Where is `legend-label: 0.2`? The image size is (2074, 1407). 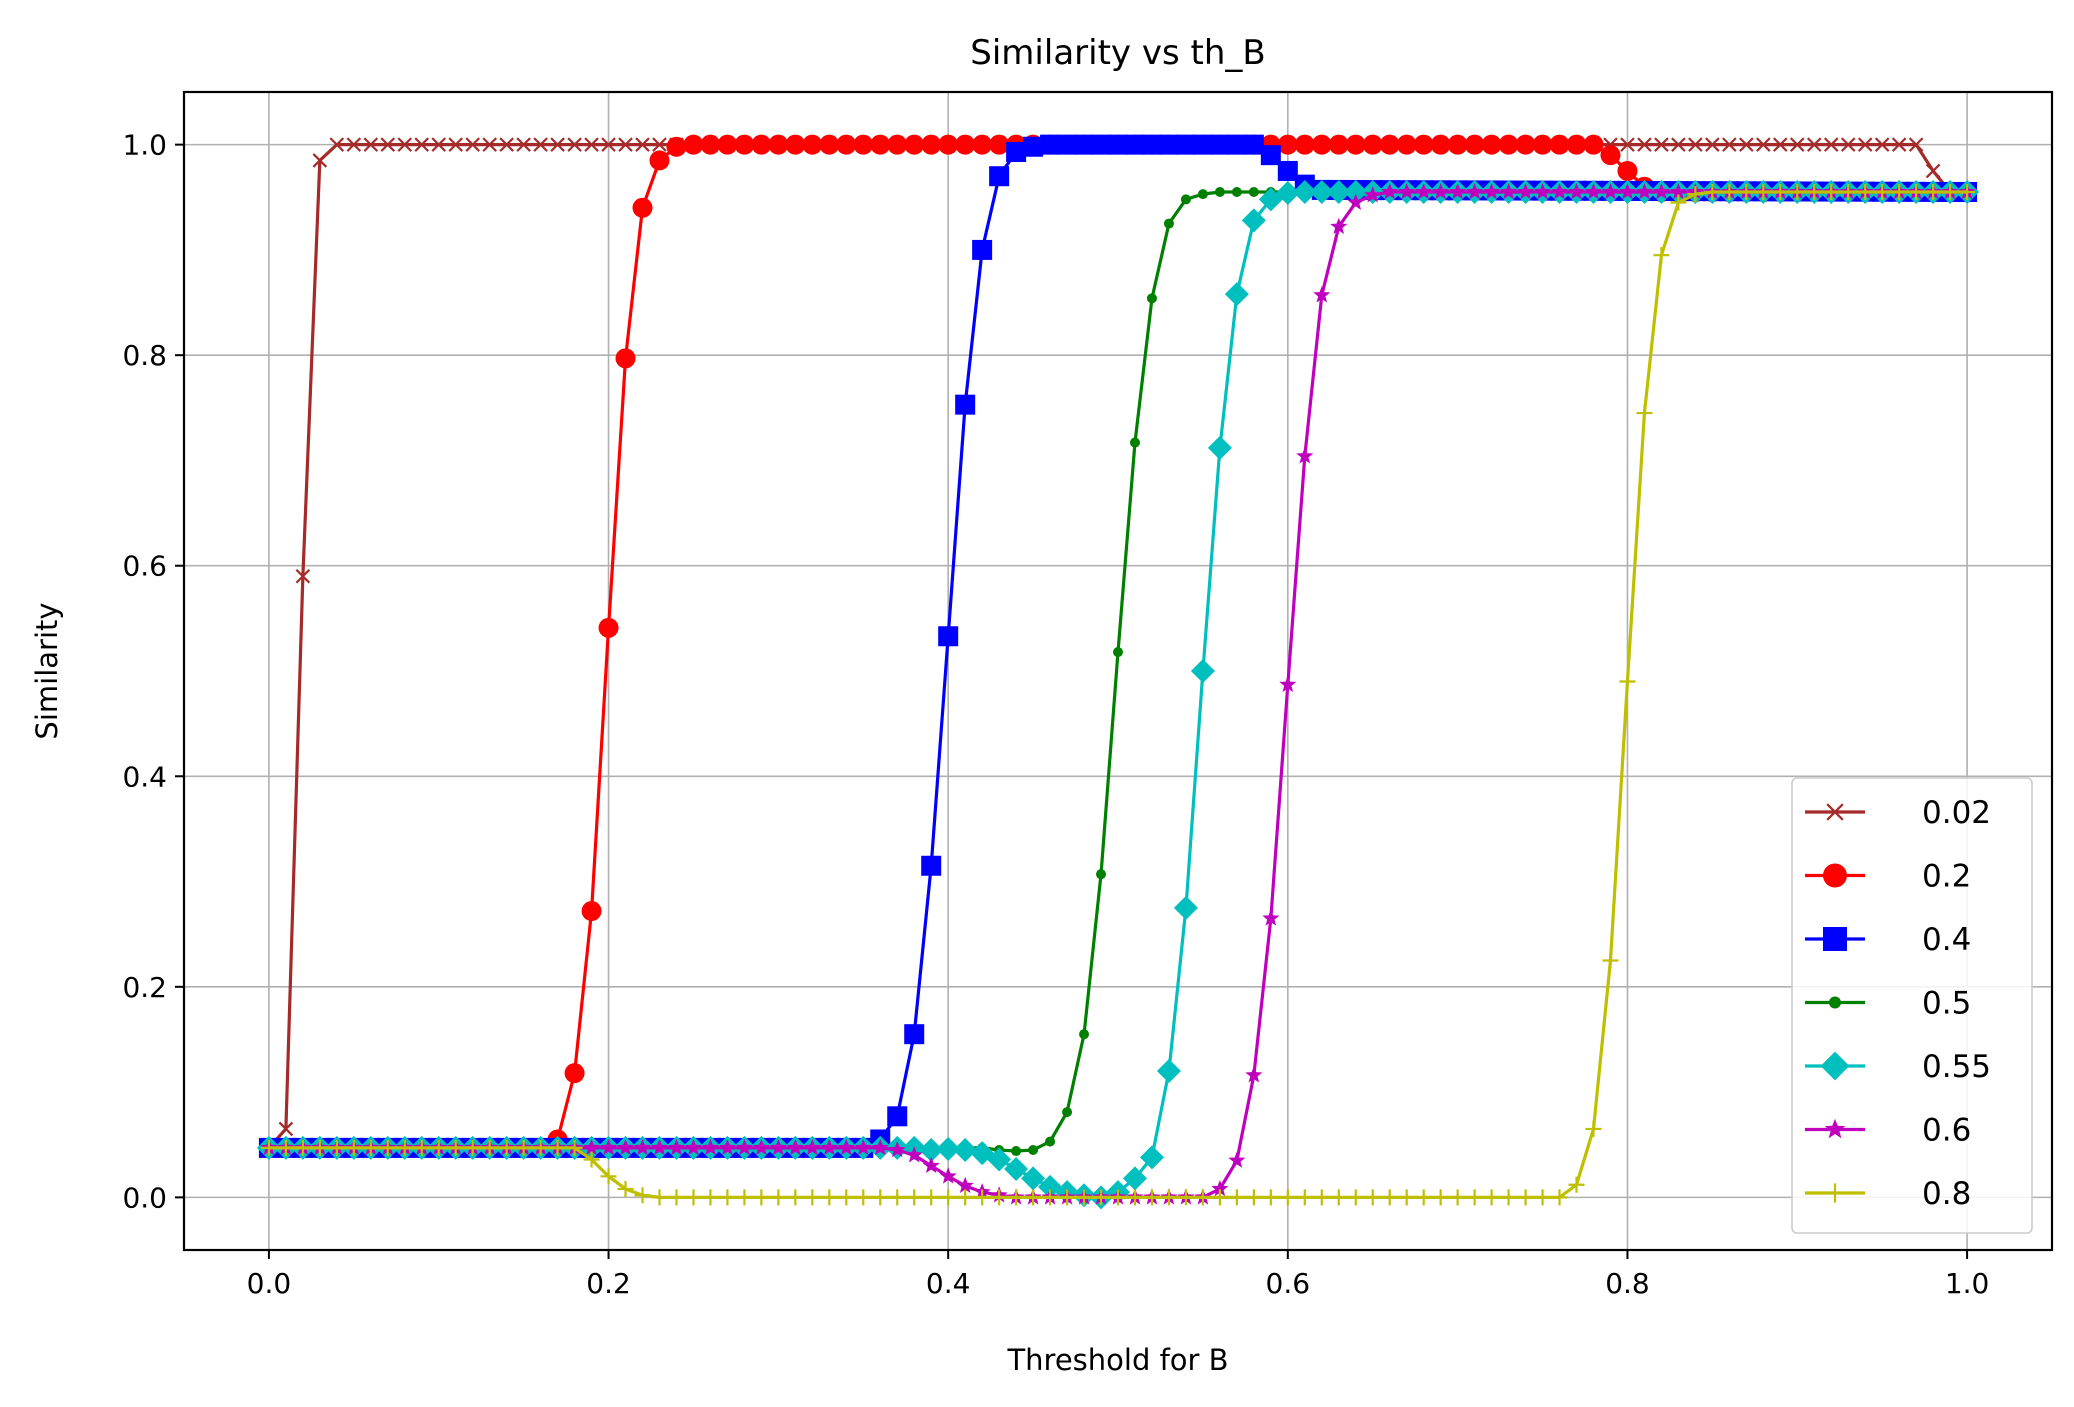
legend-label: 0.2 is located at coordinates (1946, 877).